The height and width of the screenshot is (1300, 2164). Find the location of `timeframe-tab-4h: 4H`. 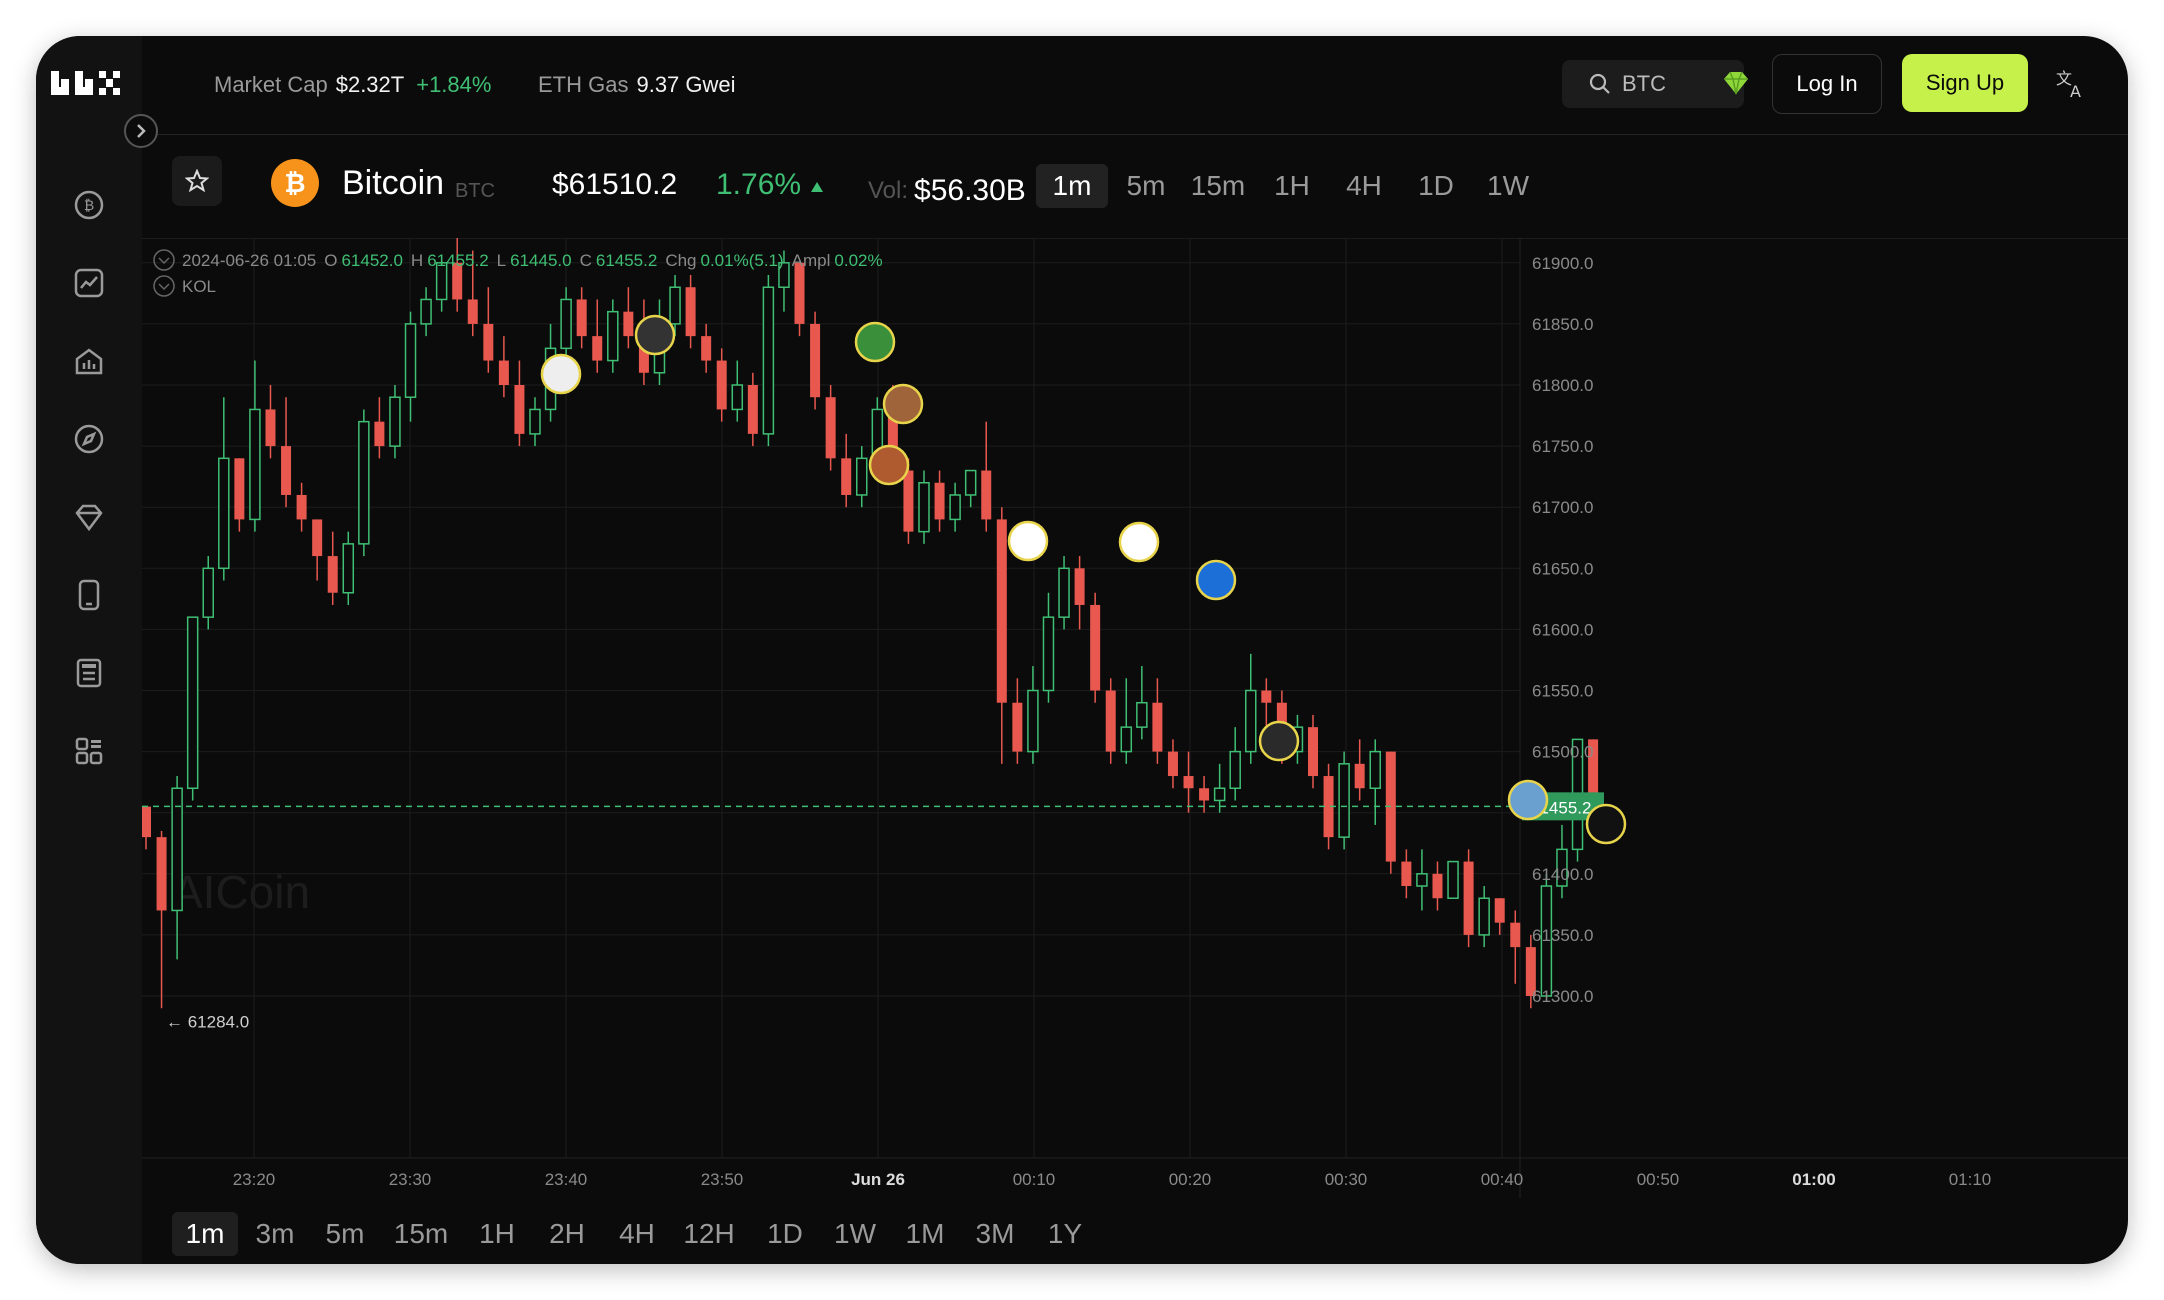

timeframe-tab-4h: 4H is located at coordinates (1364, 185).